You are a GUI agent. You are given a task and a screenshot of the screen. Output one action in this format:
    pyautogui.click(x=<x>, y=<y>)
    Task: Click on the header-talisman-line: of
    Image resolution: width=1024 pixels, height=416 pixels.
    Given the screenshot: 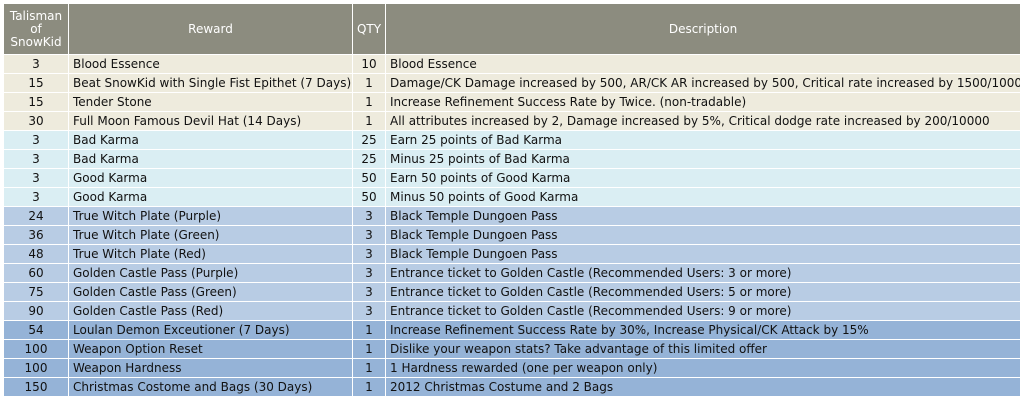 What is the action you would take?
    pyautogui.click(x=36, y=28)
    